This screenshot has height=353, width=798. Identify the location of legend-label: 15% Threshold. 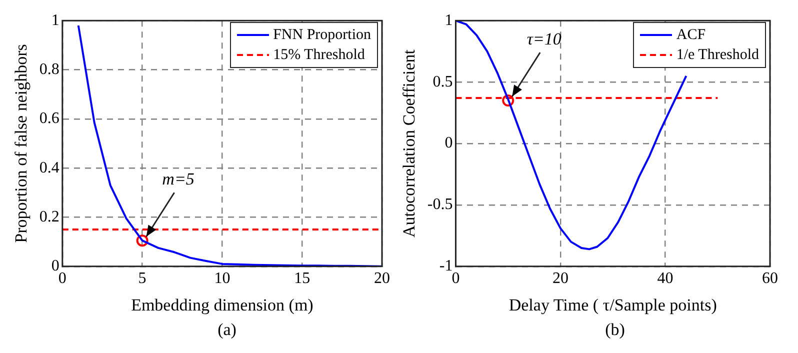
(319, 55).